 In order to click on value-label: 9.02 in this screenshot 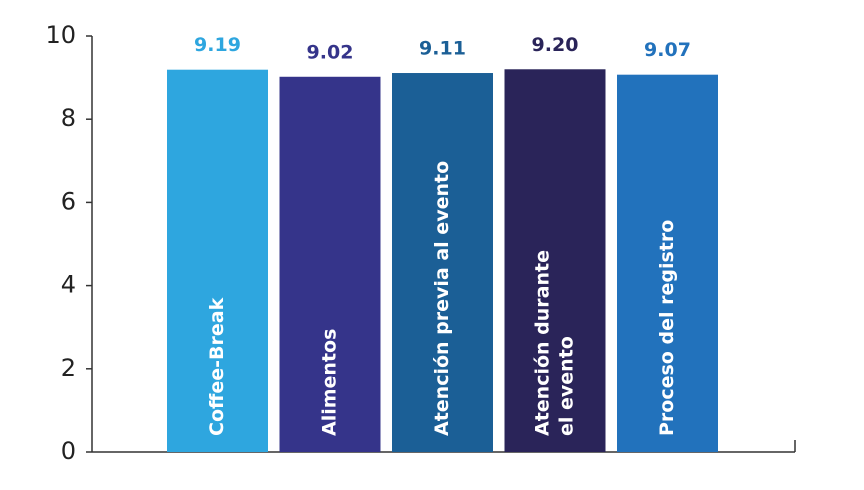, I will do `click(330, 52)`.